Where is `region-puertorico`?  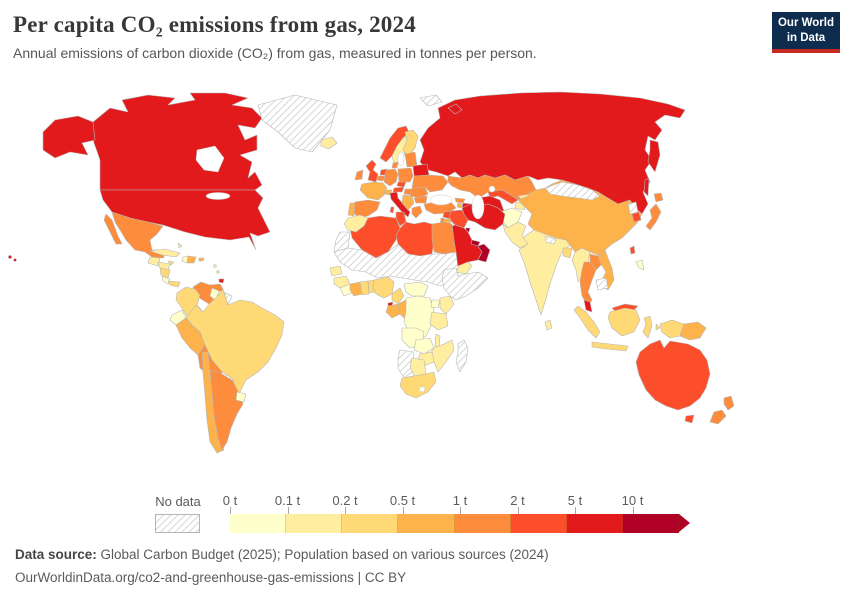 region-puertorico is located at coordinates (201, 259).